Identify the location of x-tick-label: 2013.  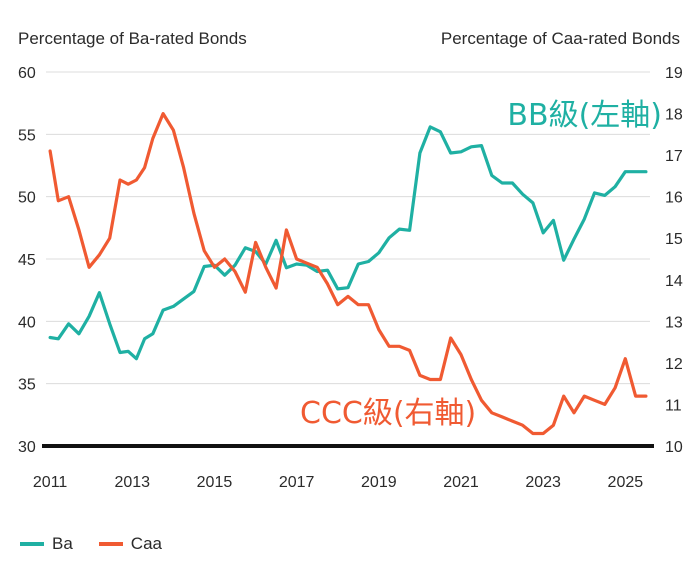
(132, 482).